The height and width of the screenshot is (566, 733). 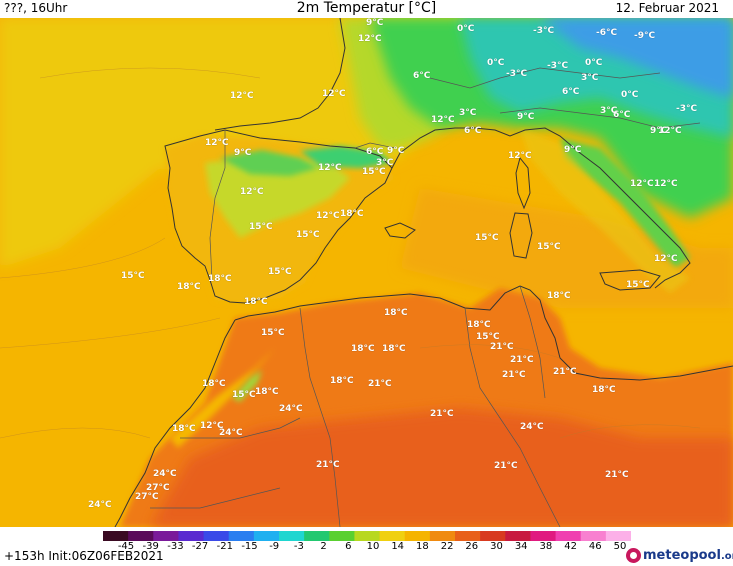 What do you see at coordinates (224, 546) in the screenshot?
I see `colorbar-tick-label: -21` at bounding box center [224, 546].